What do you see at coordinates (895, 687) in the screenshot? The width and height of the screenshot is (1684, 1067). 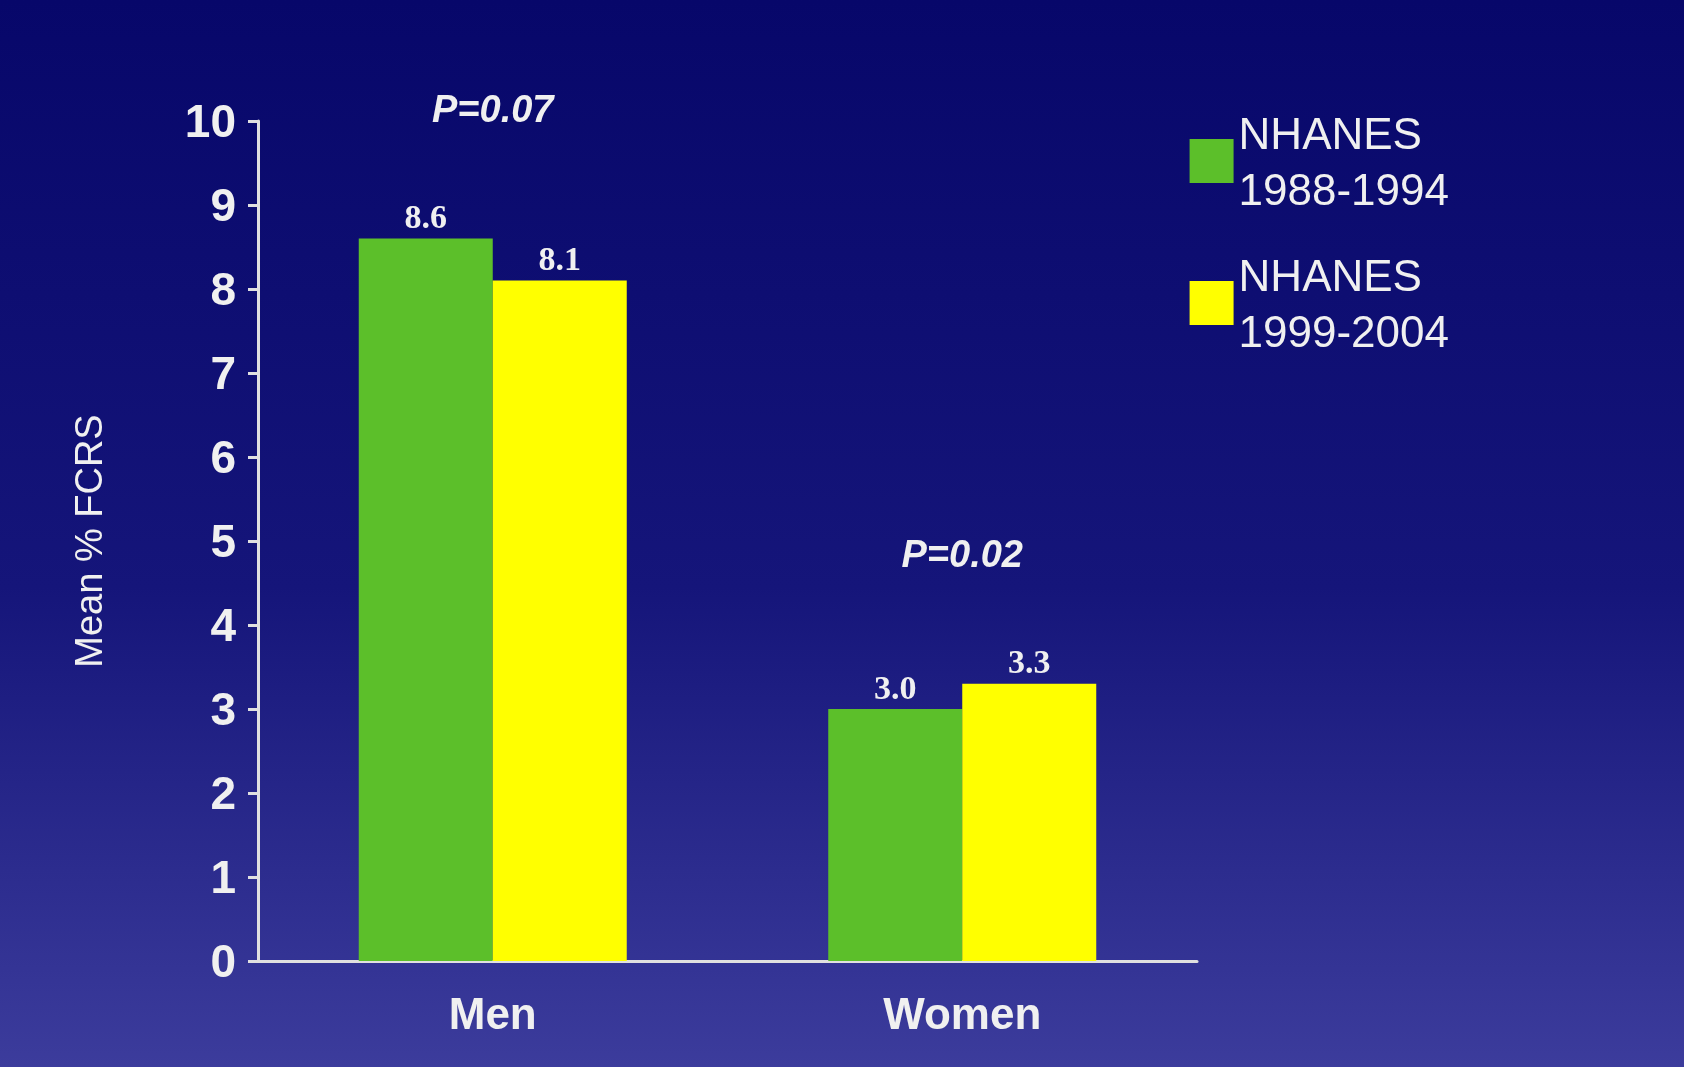 I see `data-label: 3.0` at bounding box center [895, 687].